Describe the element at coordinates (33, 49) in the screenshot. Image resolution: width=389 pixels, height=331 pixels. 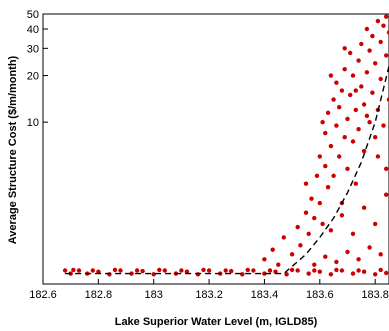
I see `y-tick-label: 30` at that location.